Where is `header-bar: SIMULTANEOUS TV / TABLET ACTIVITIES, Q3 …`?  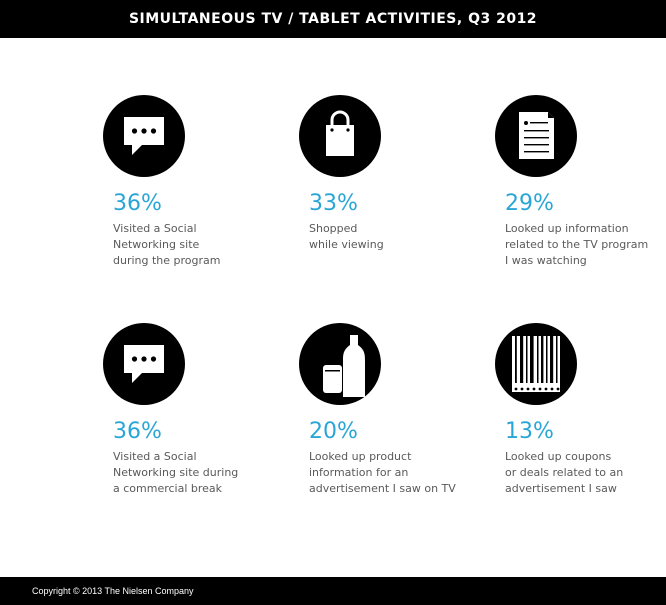
header-bar: SIMULTANEOUS TV / TABLET ACTIVITIES, Q3 … is located at coordinates (333, 19).